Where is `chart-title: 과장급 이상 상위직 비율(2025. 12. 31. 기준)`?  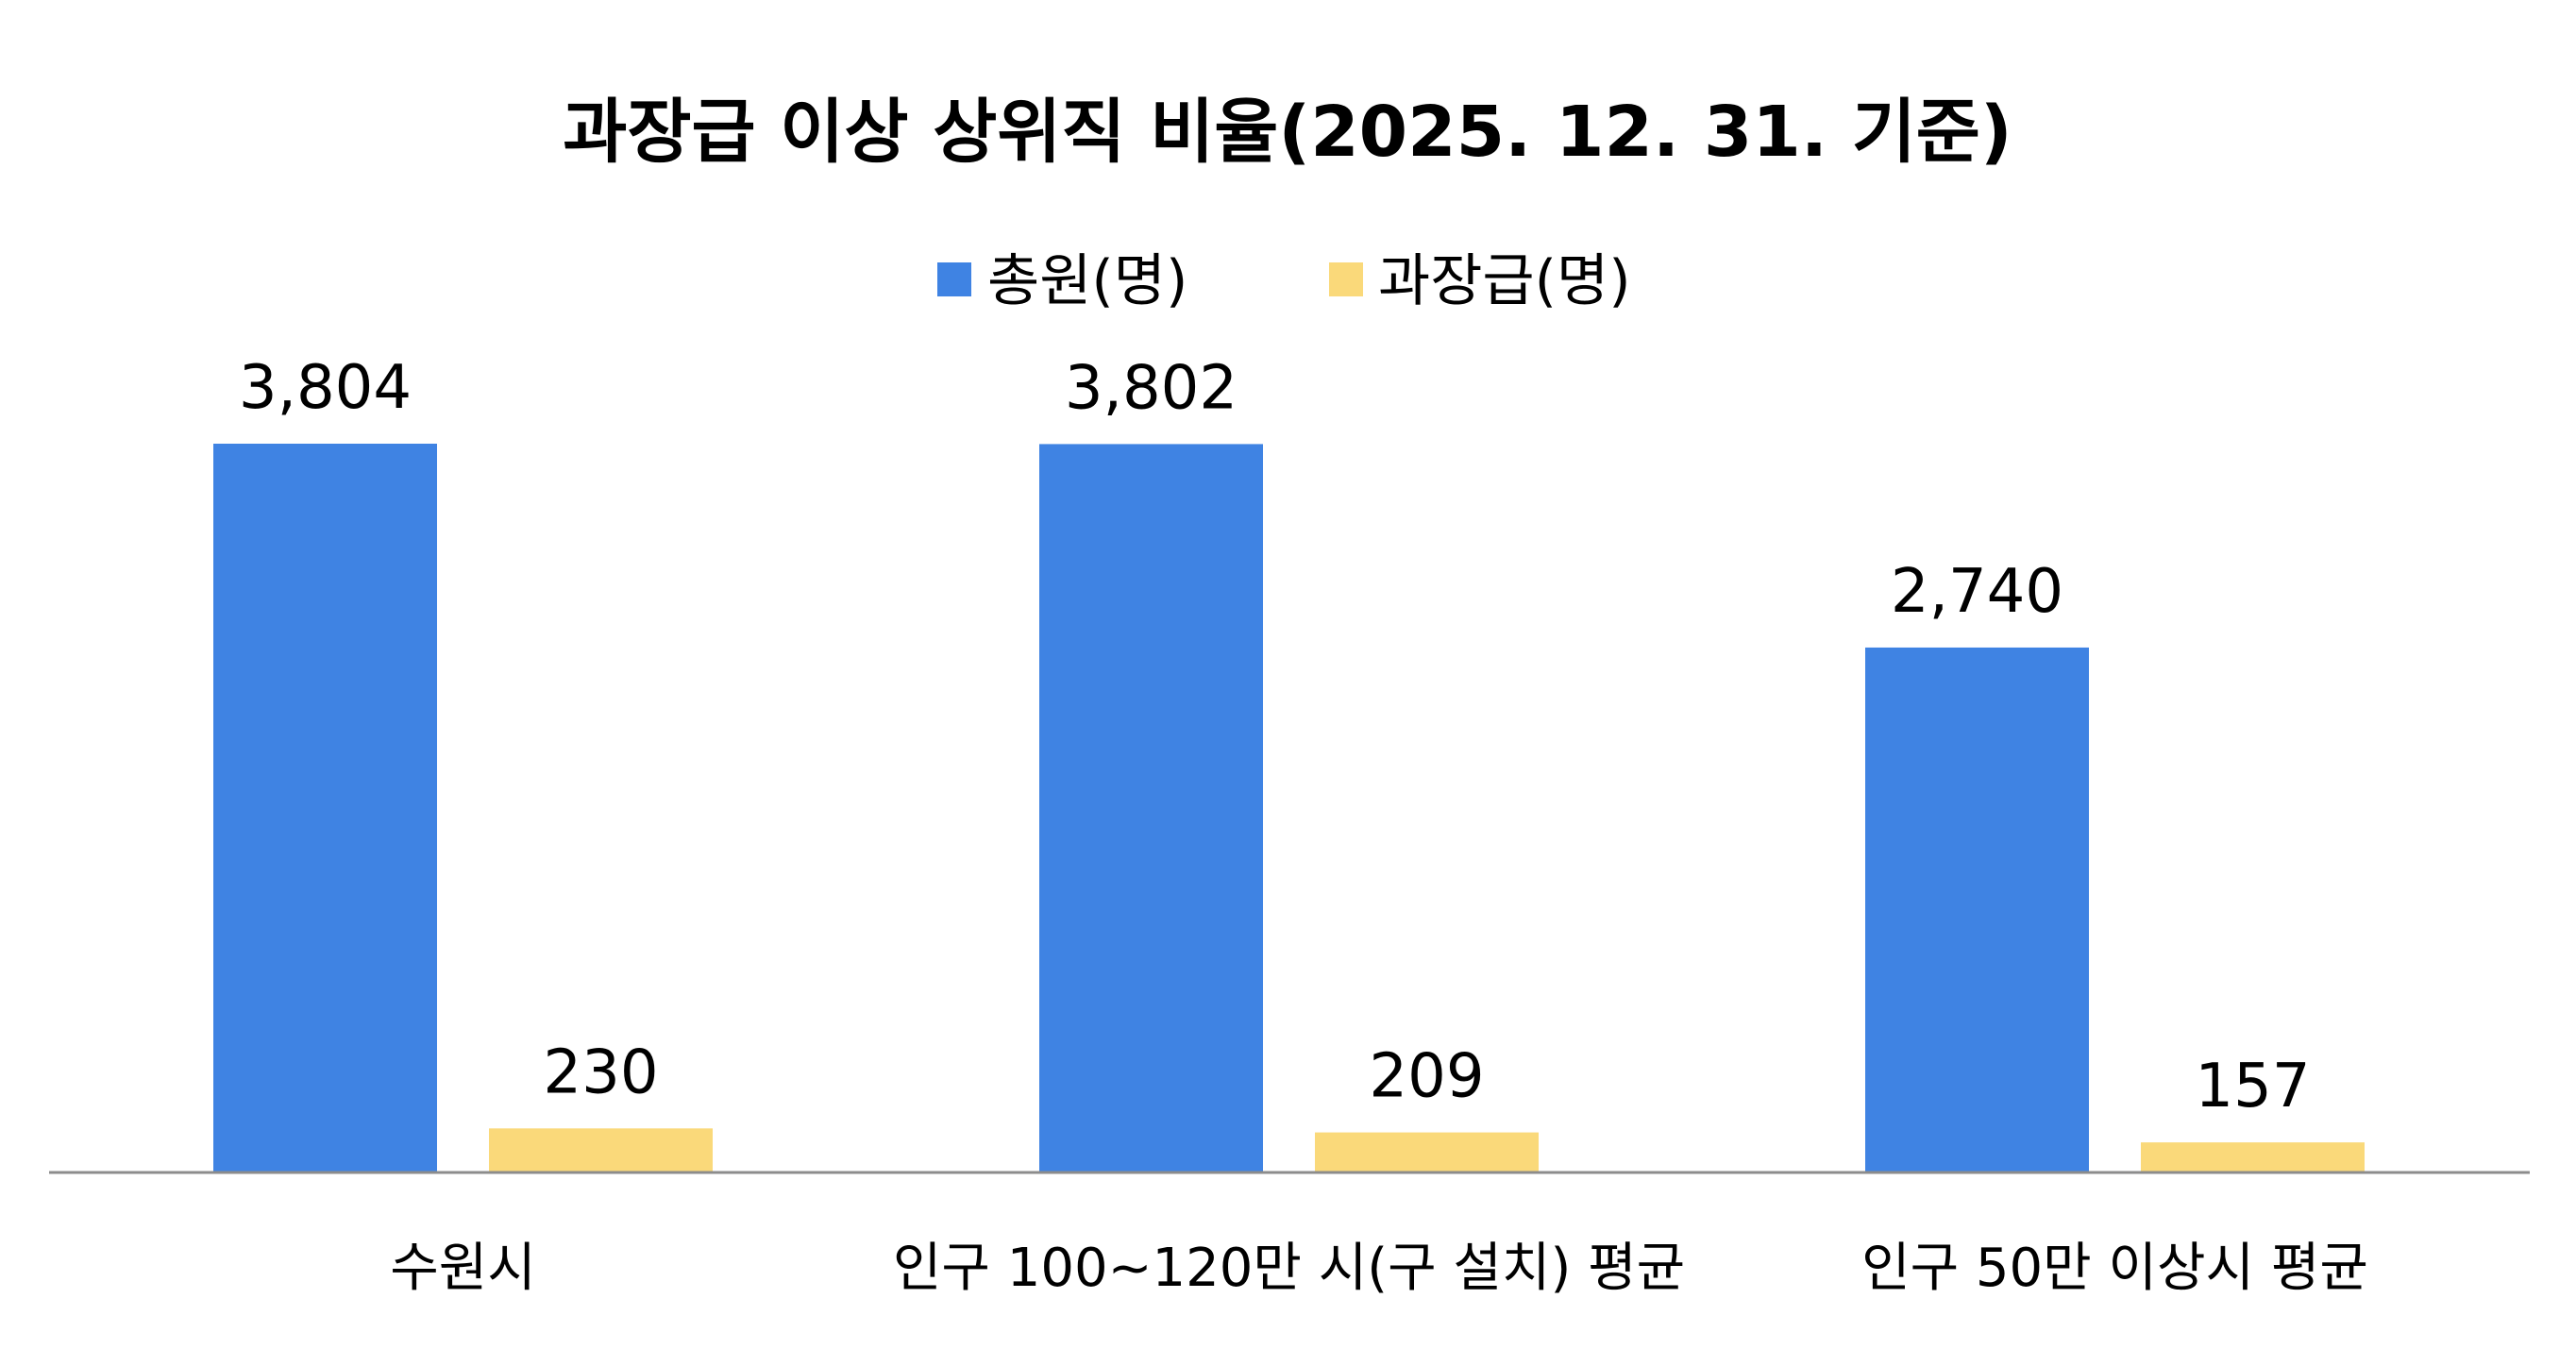
chart-title: 과장급 이상 상위직 비율(2025. 12. 31. 기준) is located at coordinates (1287, 132).